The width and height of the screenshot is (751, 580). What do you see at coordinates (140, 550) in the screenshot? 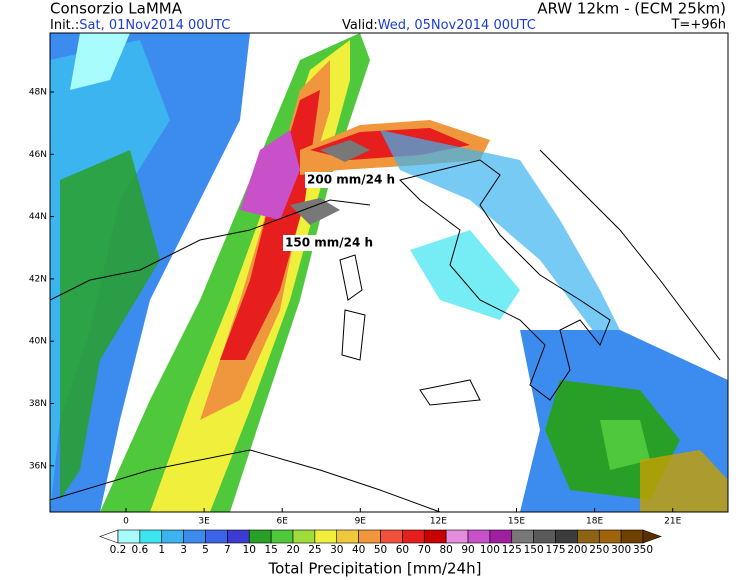
I see `colorbar-label: 0.6` at bounding box center [140, 550].